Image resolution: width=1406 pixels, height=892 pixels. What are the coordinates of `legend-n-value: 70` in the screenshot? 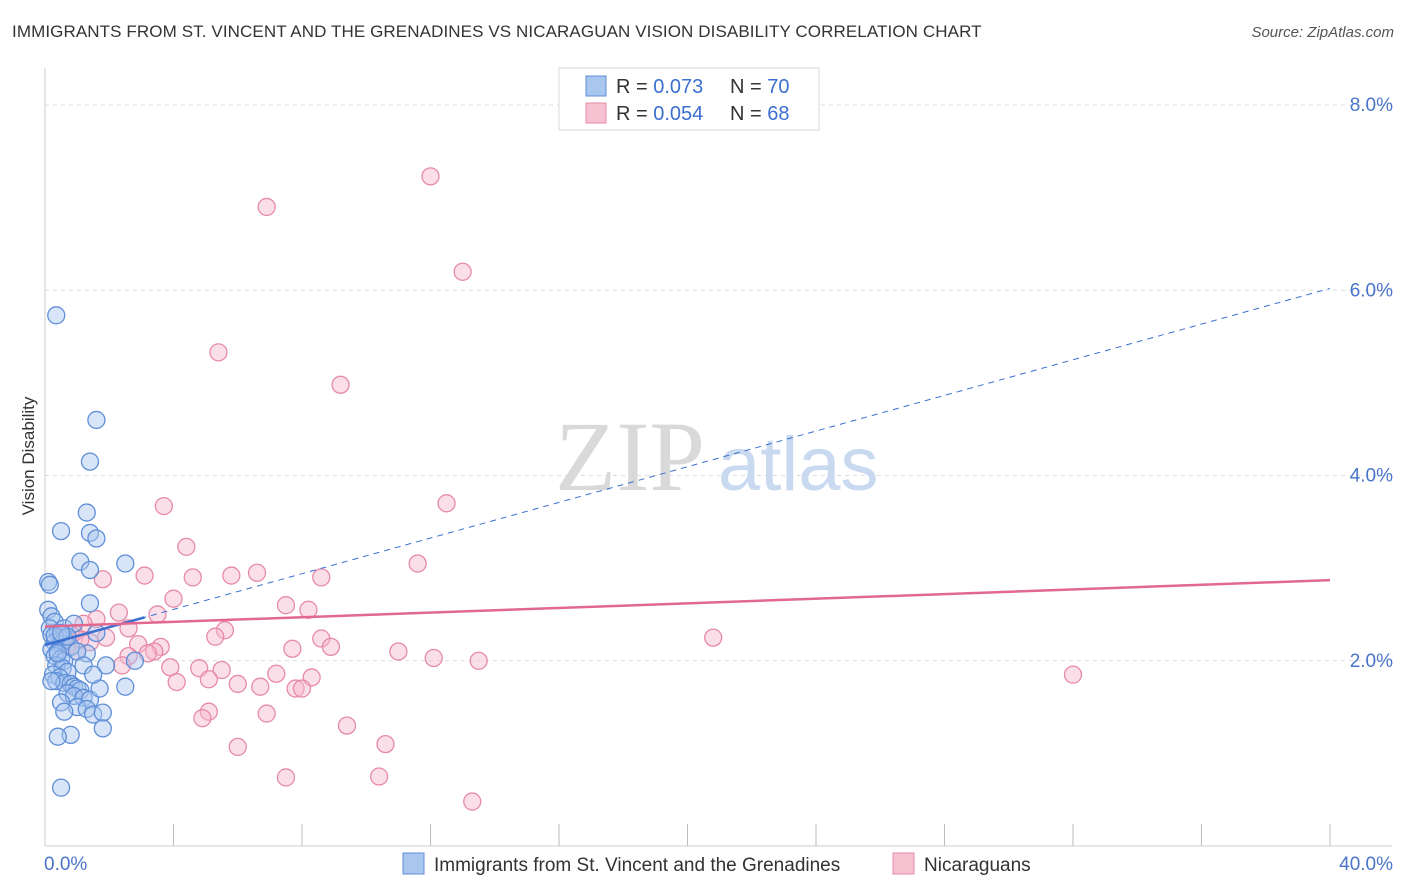 It's located at (778, 87).